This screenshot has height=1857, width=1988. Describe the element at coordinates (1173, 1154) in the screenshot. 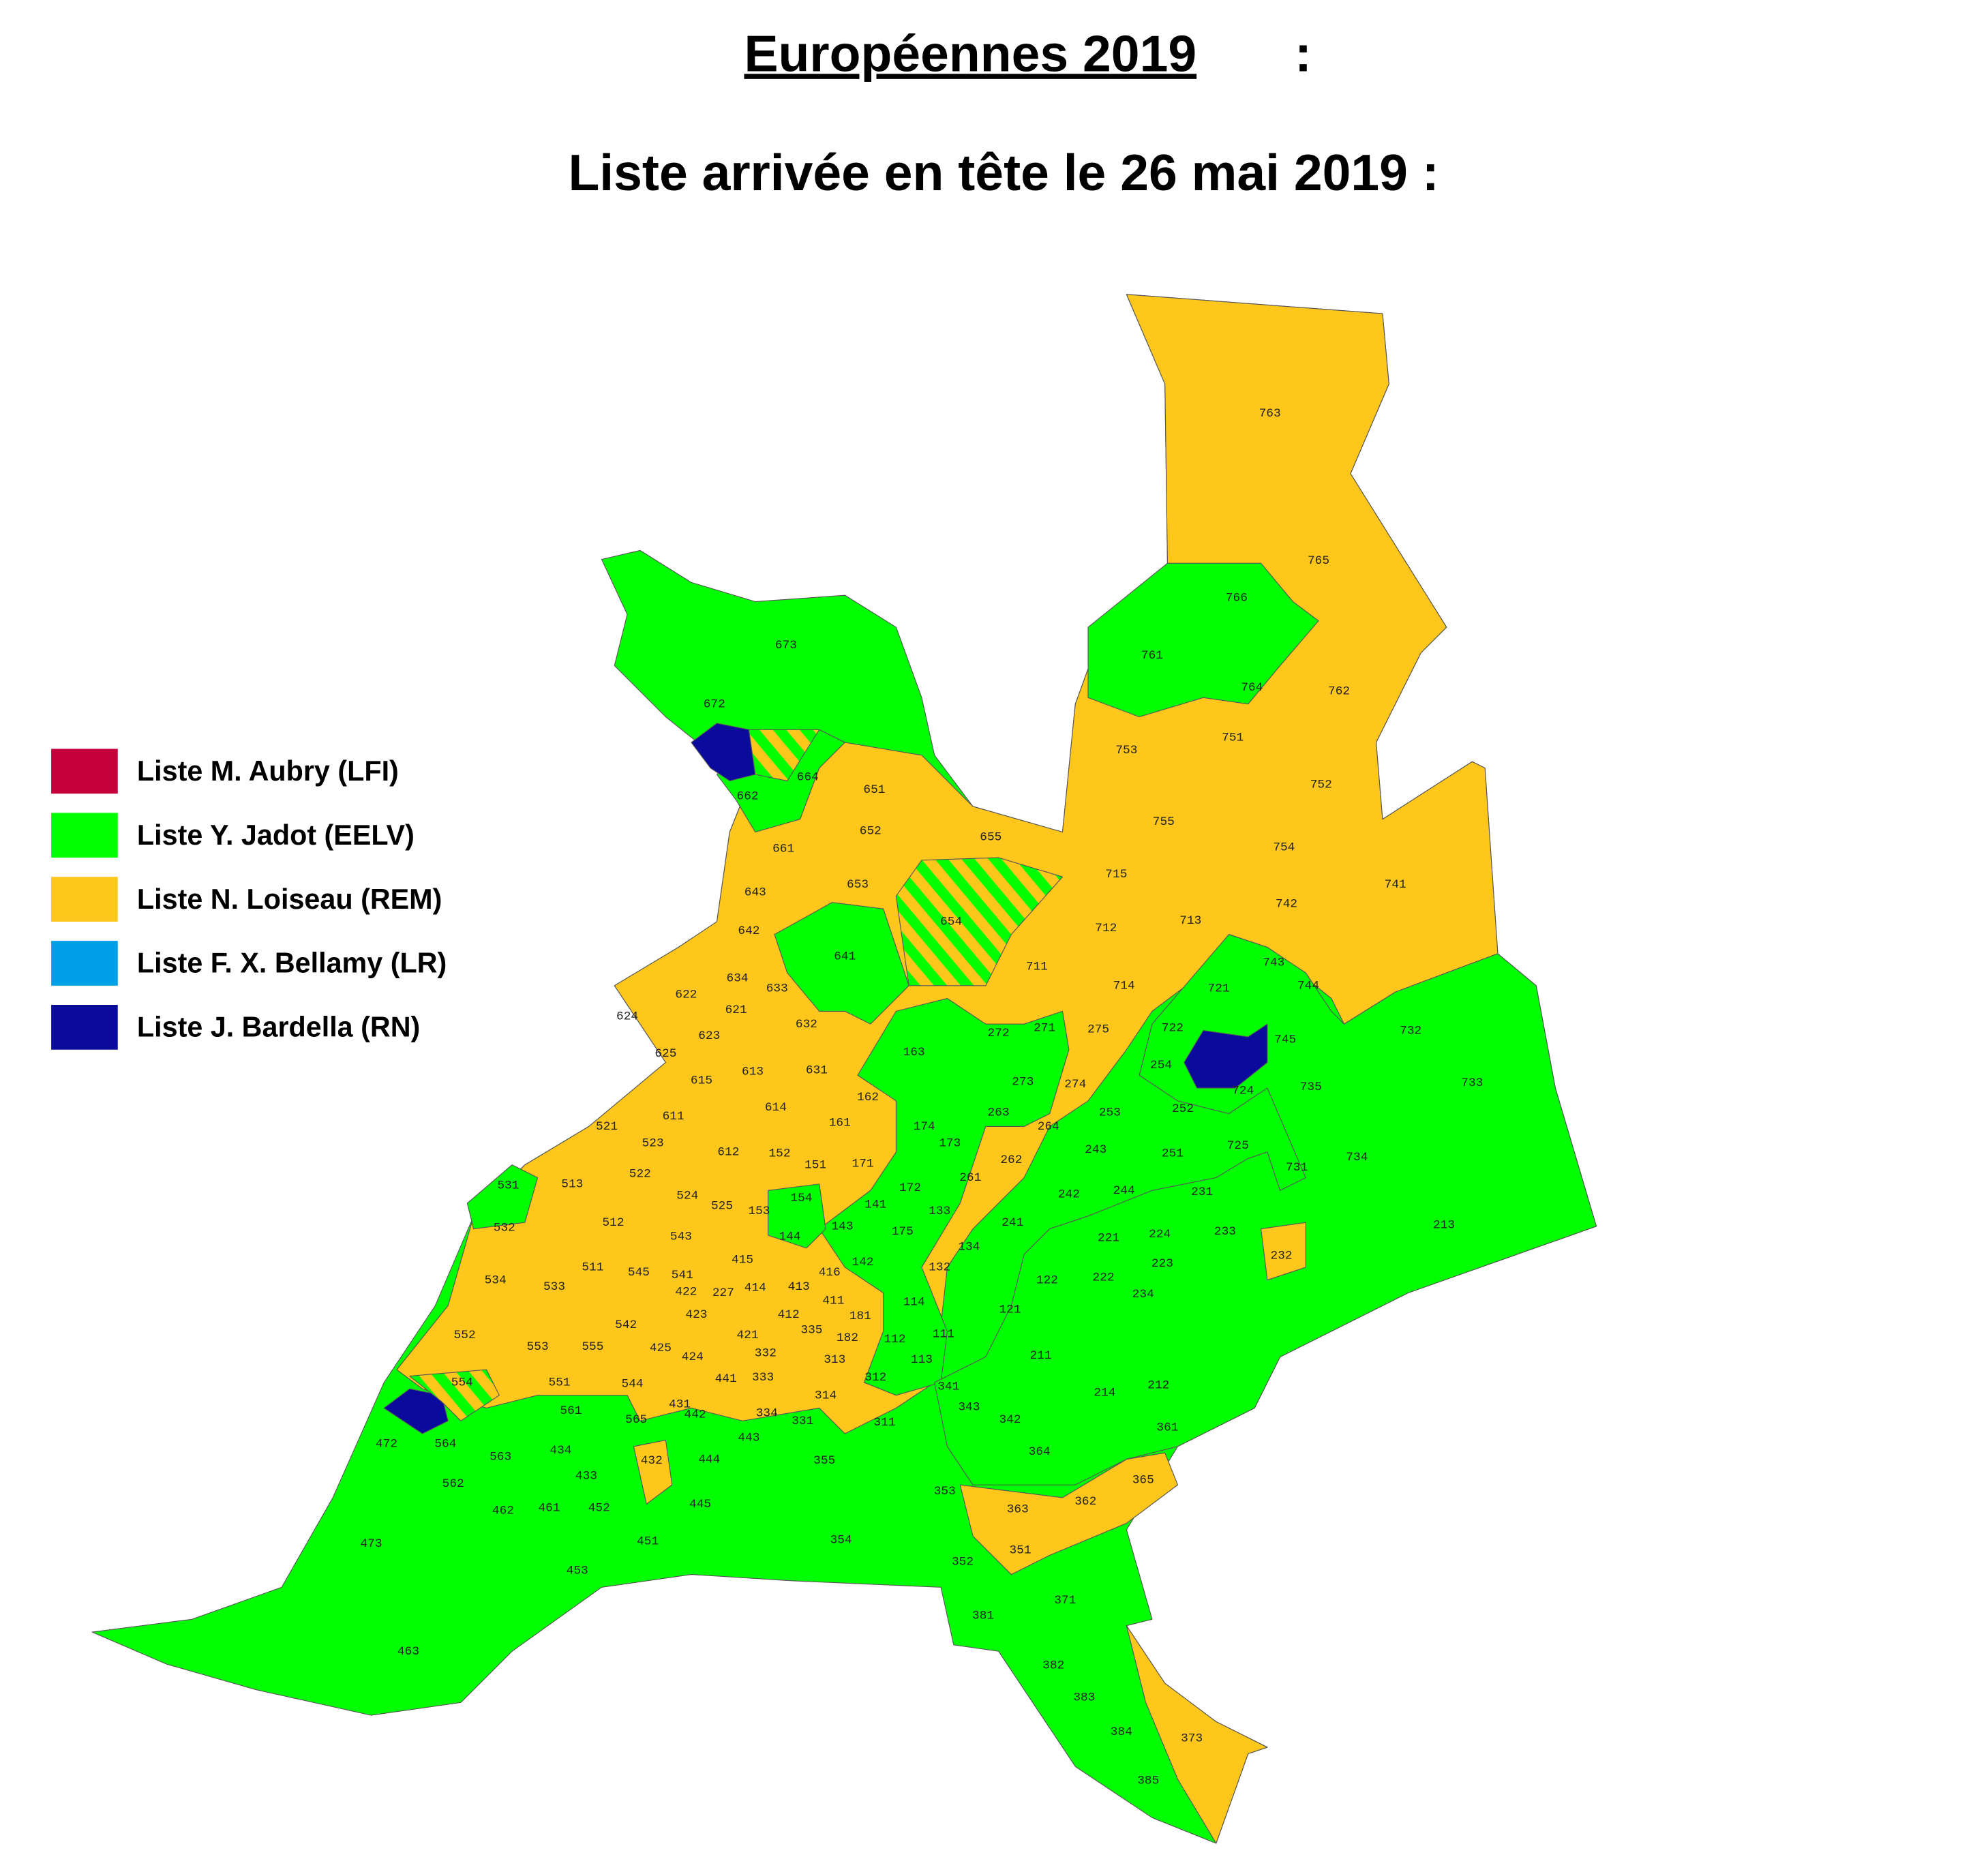

I see `precinct-label: 251` at that location.